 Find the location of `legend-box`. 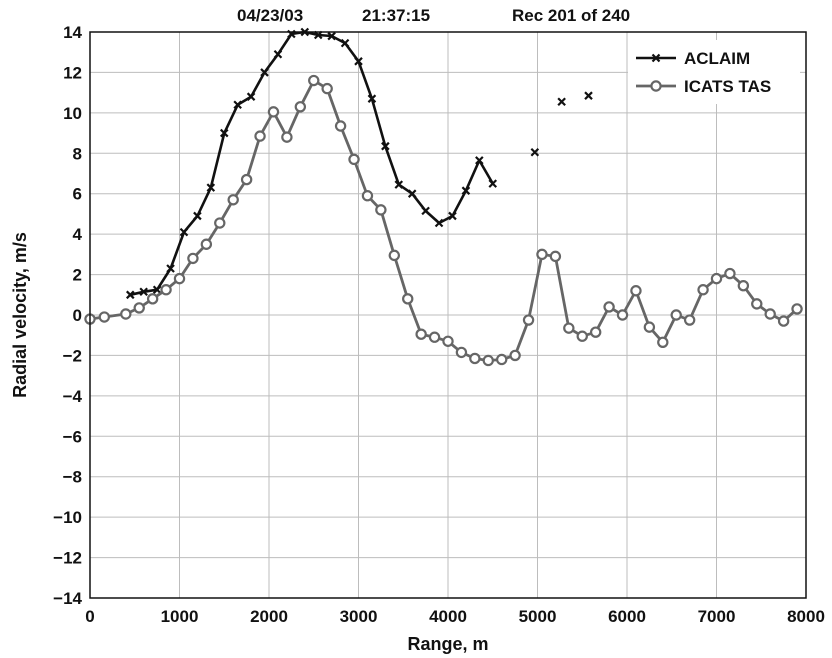

legend-box is located at coordinates (714, 72).